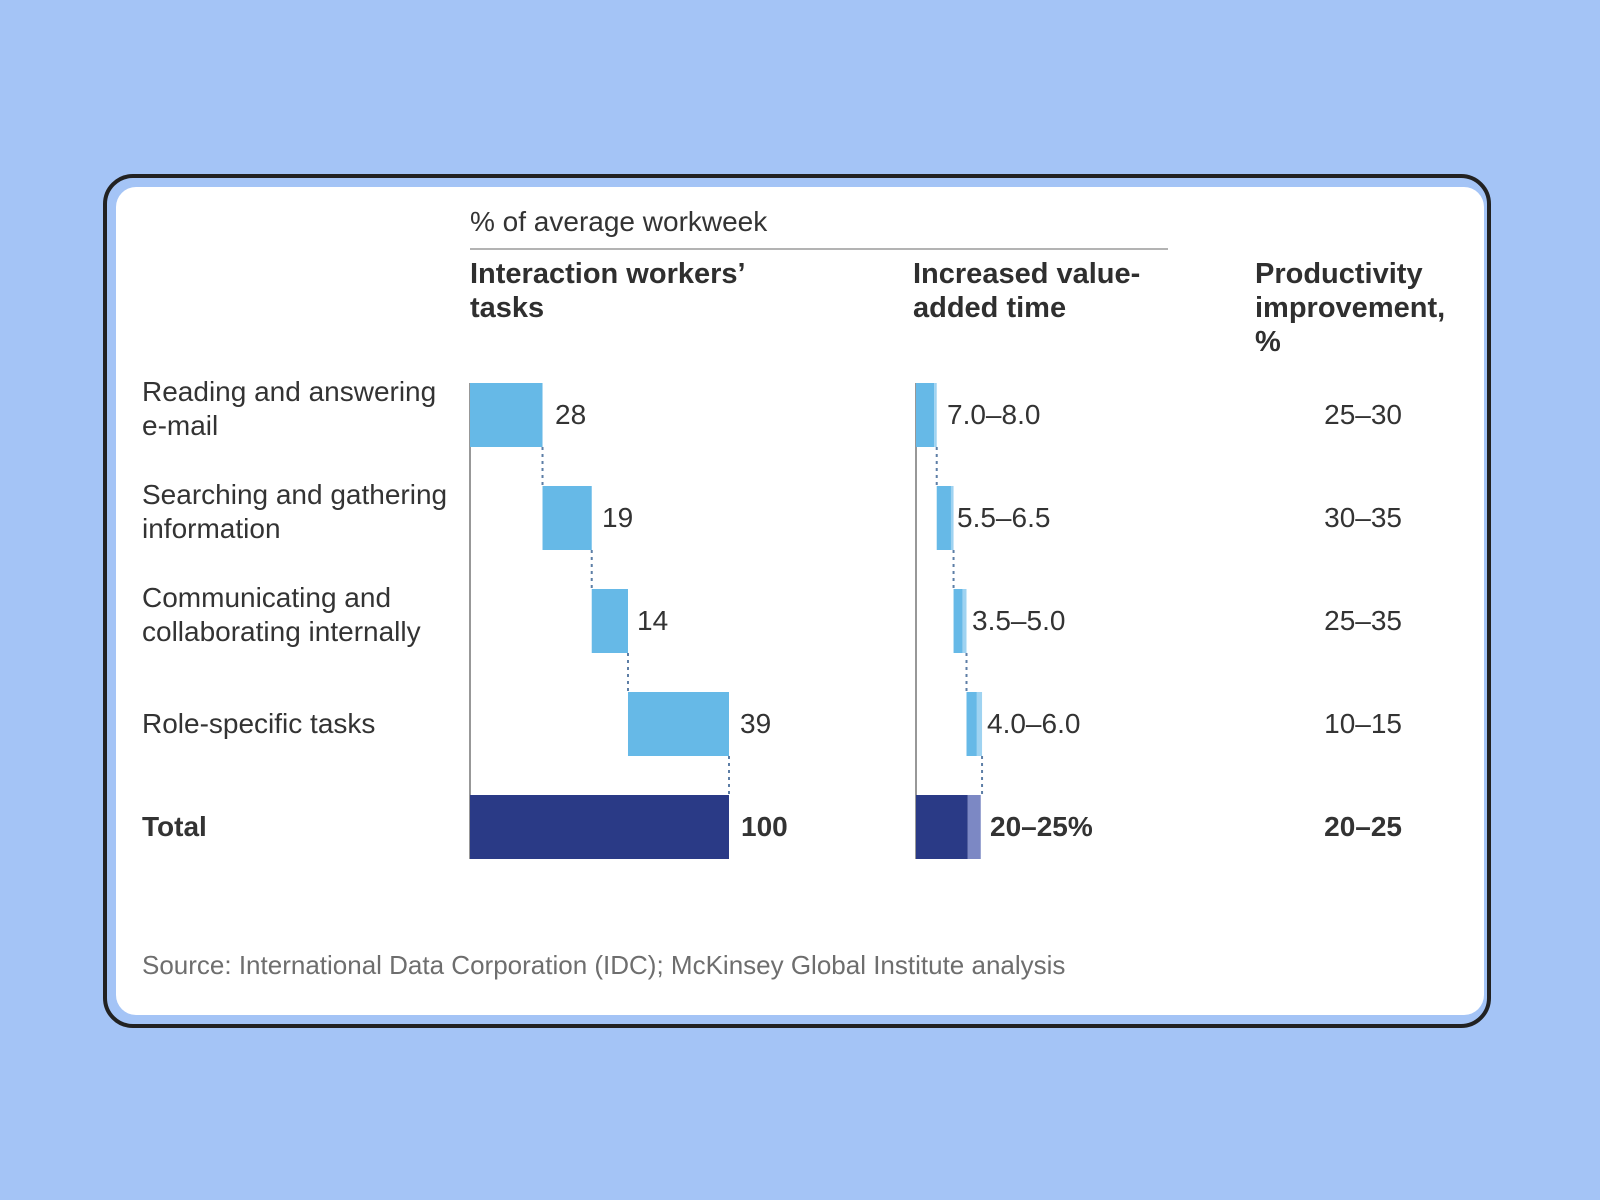 The width and height of the screenshot is (1600, 1200). What do you see at coordinates (1034, 723) in the screenshot?
I see `value-added-label-role-specific: 4.0–6.0` at bounding box center [1034, 723].